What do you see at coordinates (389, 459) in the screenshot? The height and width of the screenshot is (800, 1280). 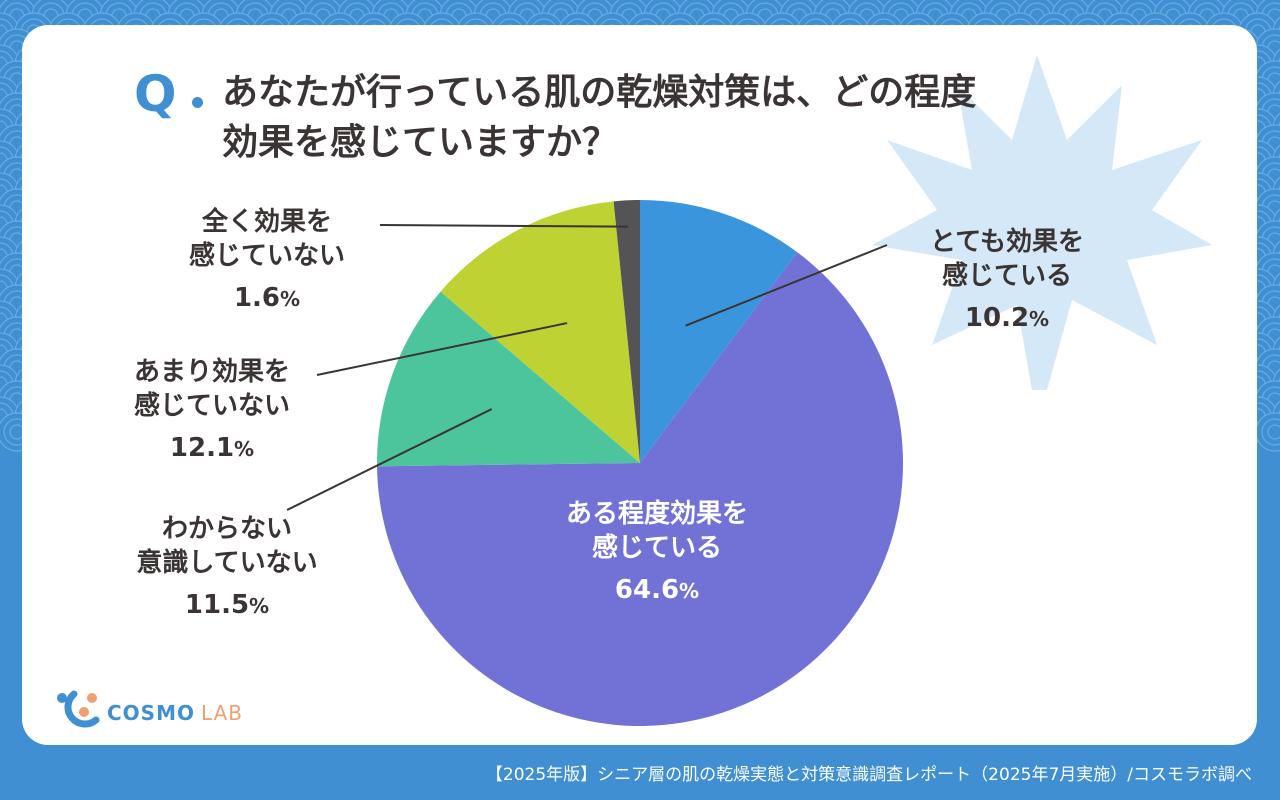 I see `leader-line-unknown` at bounding box center [389, 459].